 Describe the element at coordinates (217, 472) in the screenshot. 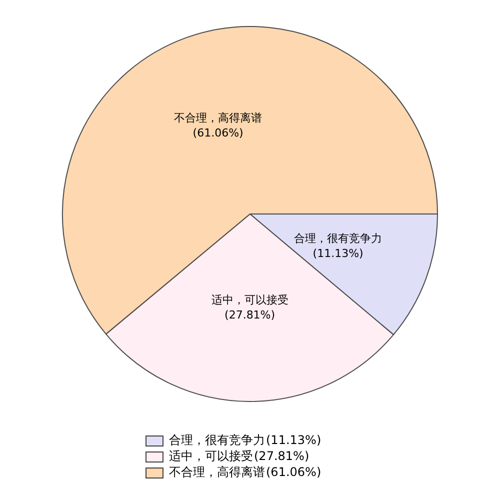

I see `legend-label: 不合理，高得离谱` at that location.